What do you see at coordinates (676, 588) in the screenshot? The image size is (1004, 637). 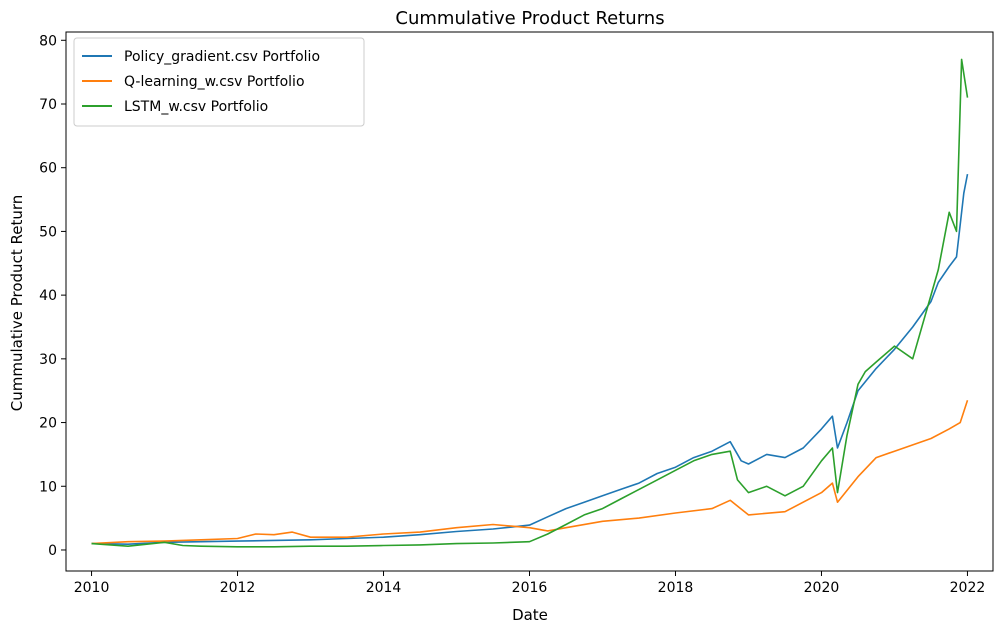 I see `x-tick-label: 2018` at bounding box center [676, 588].